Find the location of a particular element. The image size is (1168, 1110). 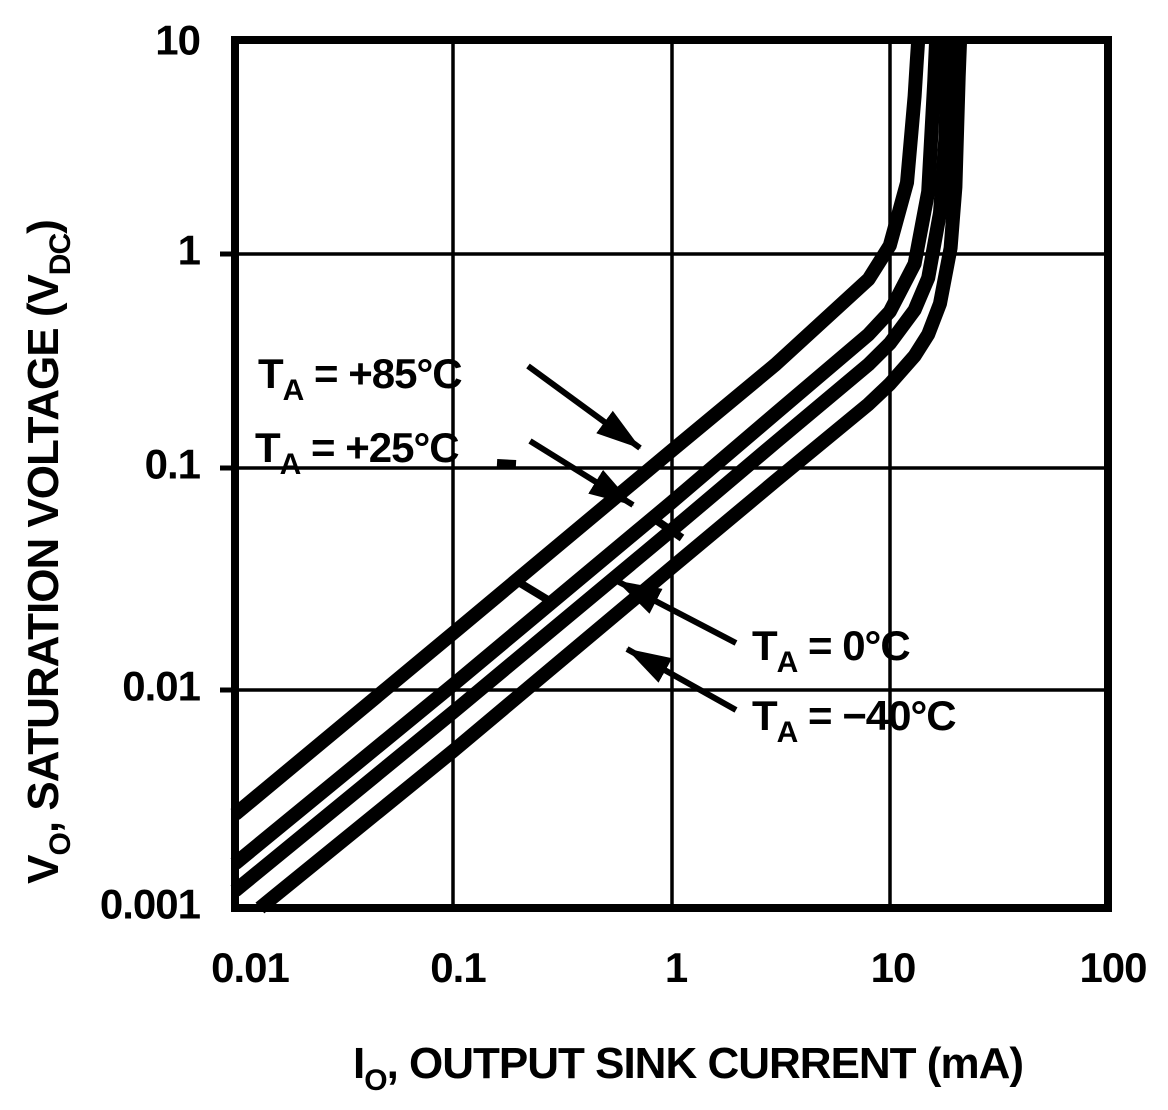

arrow-ta-plus25c is located at coordinates (581, 473).